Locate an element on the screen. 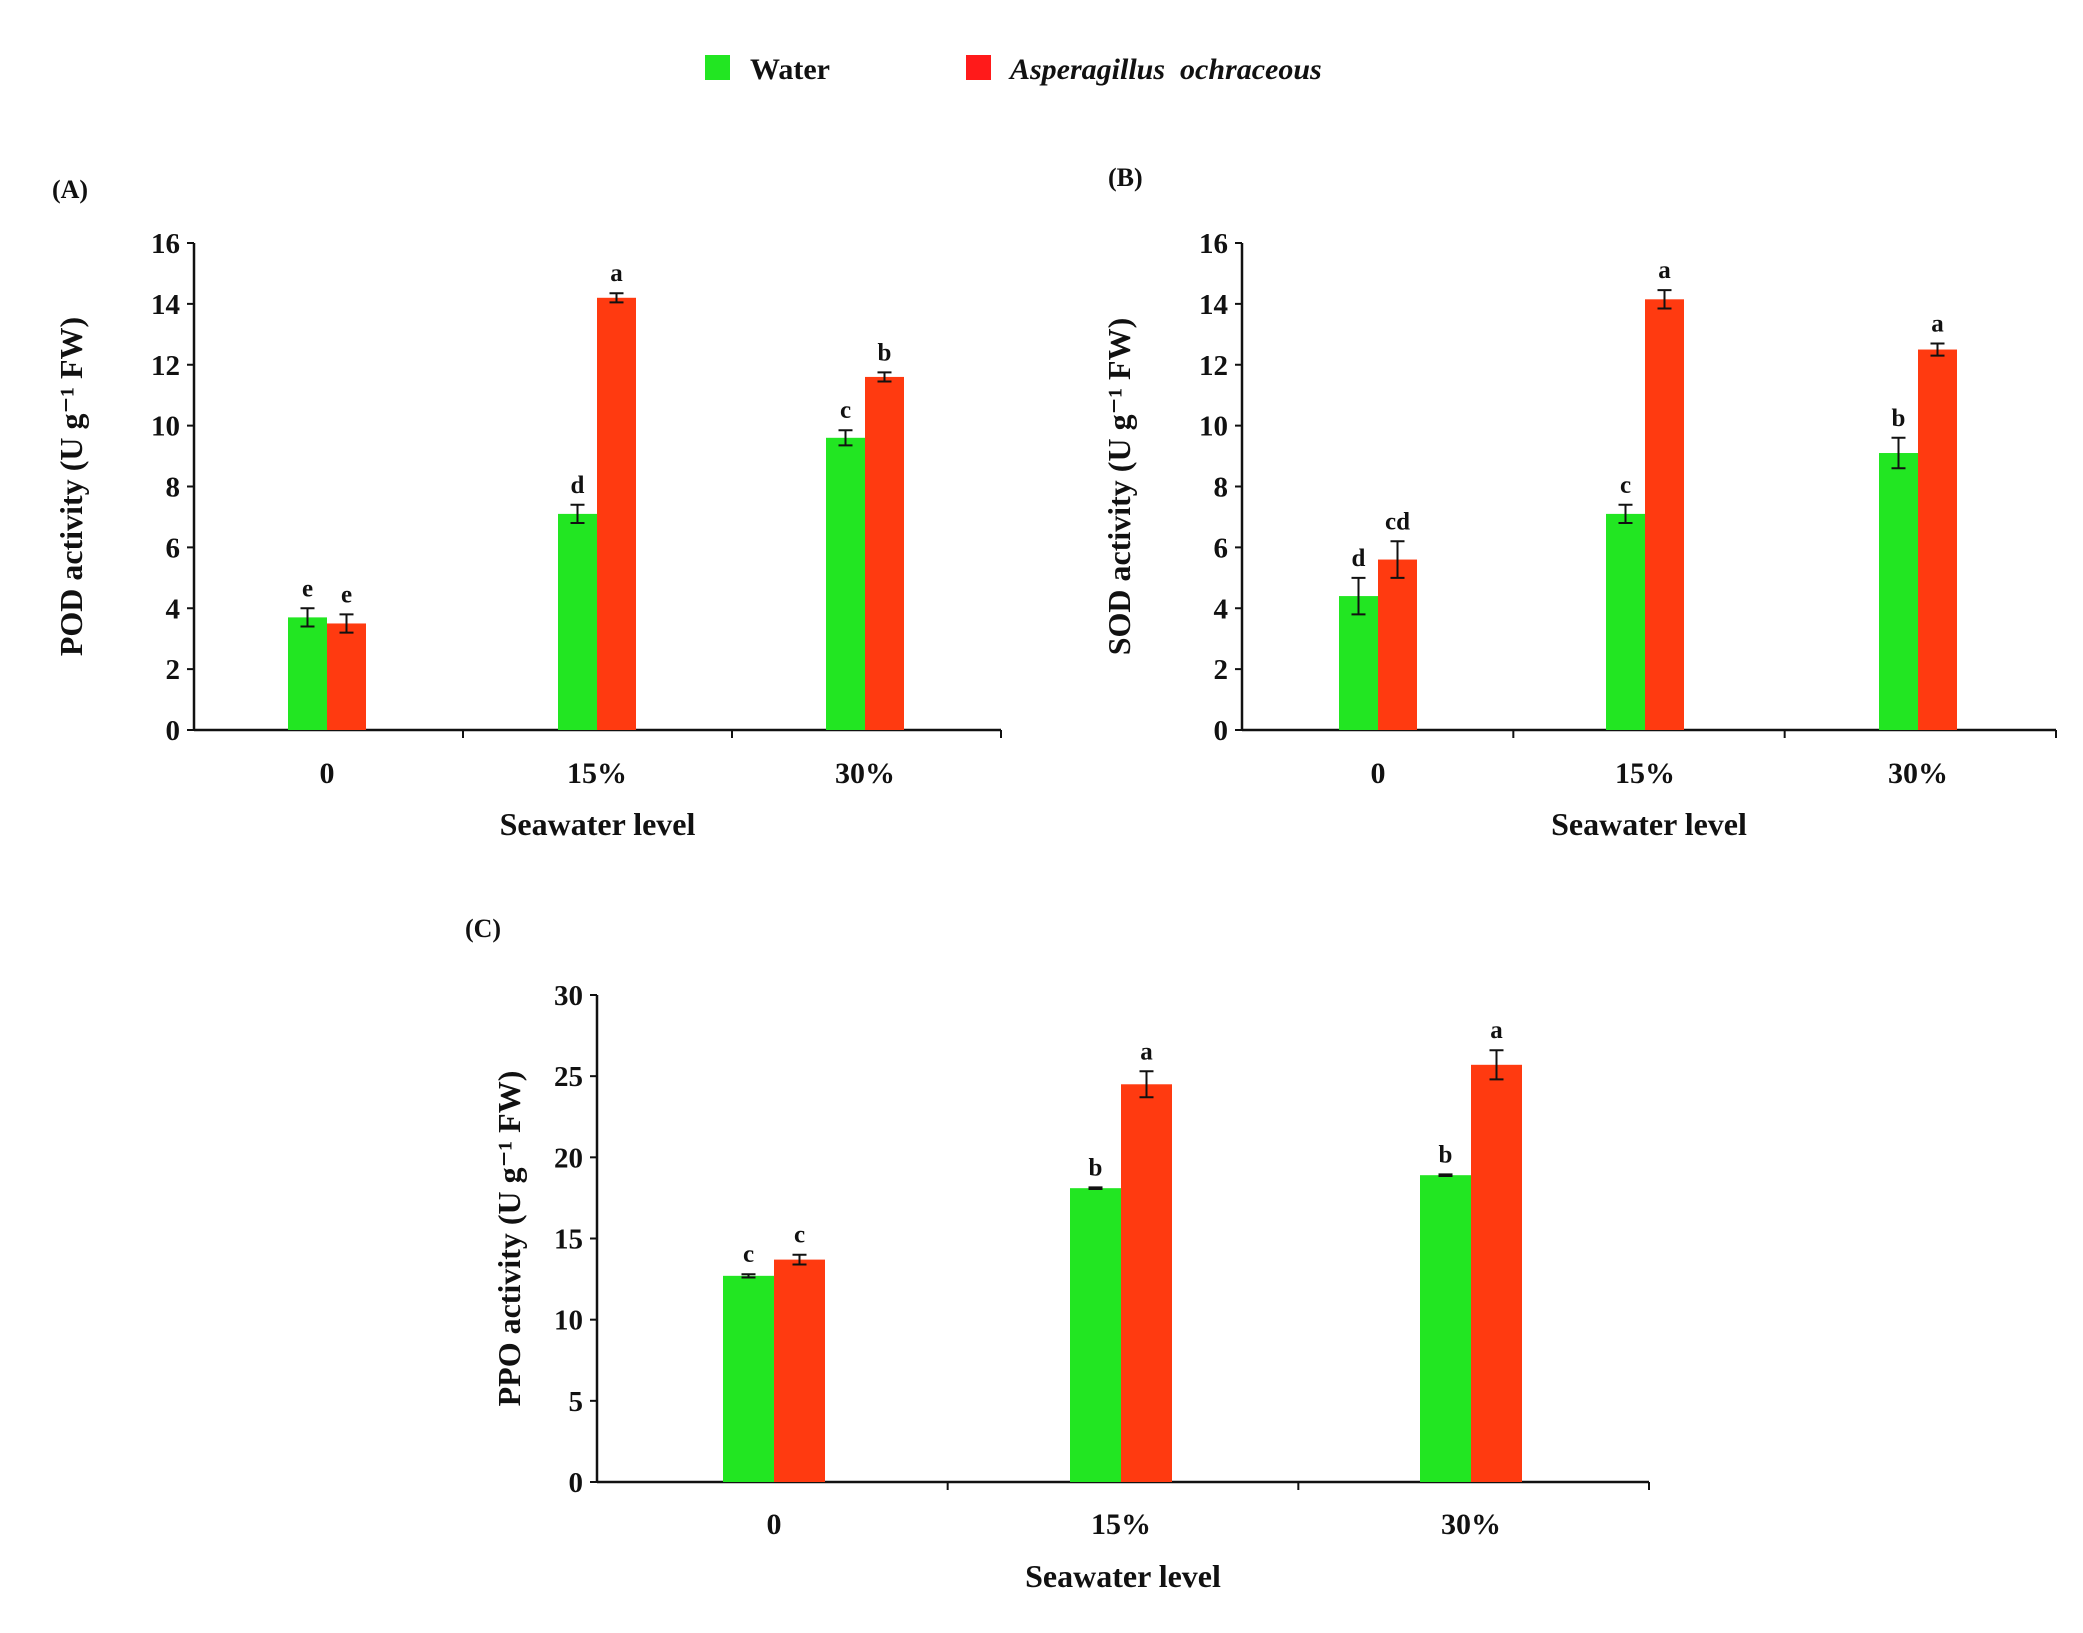  y-tick-label: 5 is located at coordinates (576, 1402).